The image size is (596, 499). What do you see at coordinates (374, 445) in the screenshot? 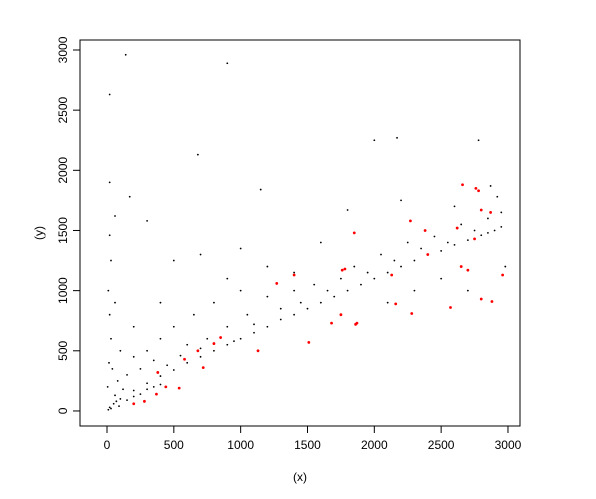
I see `x-tick-label: 2000` at bounding box center [374, 445].